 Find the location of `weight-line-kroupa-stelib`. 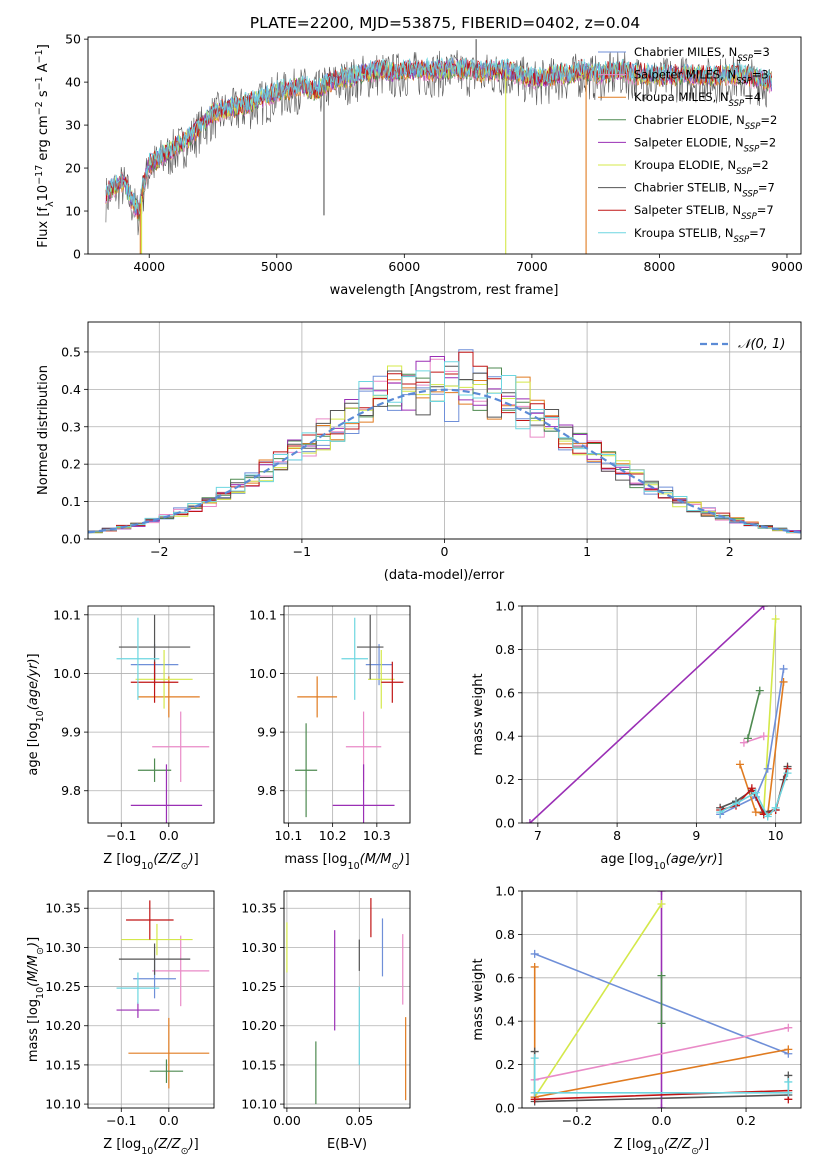

weight-line-kroupa-stelib is located at coordinates (754, 795).